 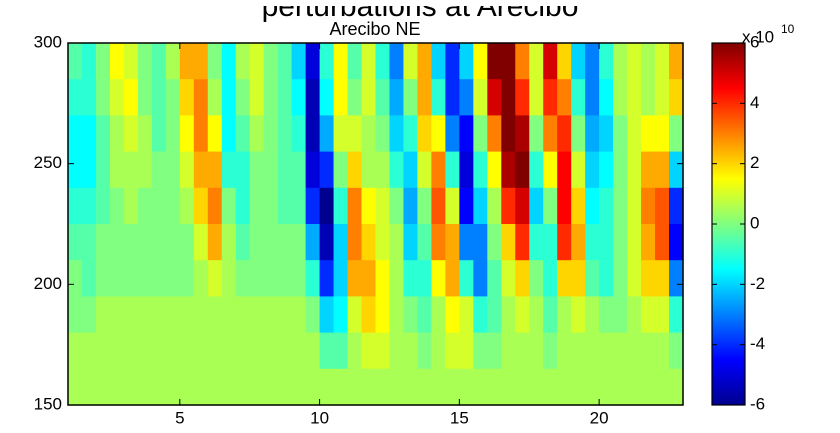 I want to click on y-tick-label: 300, so click(x=48, y=41).